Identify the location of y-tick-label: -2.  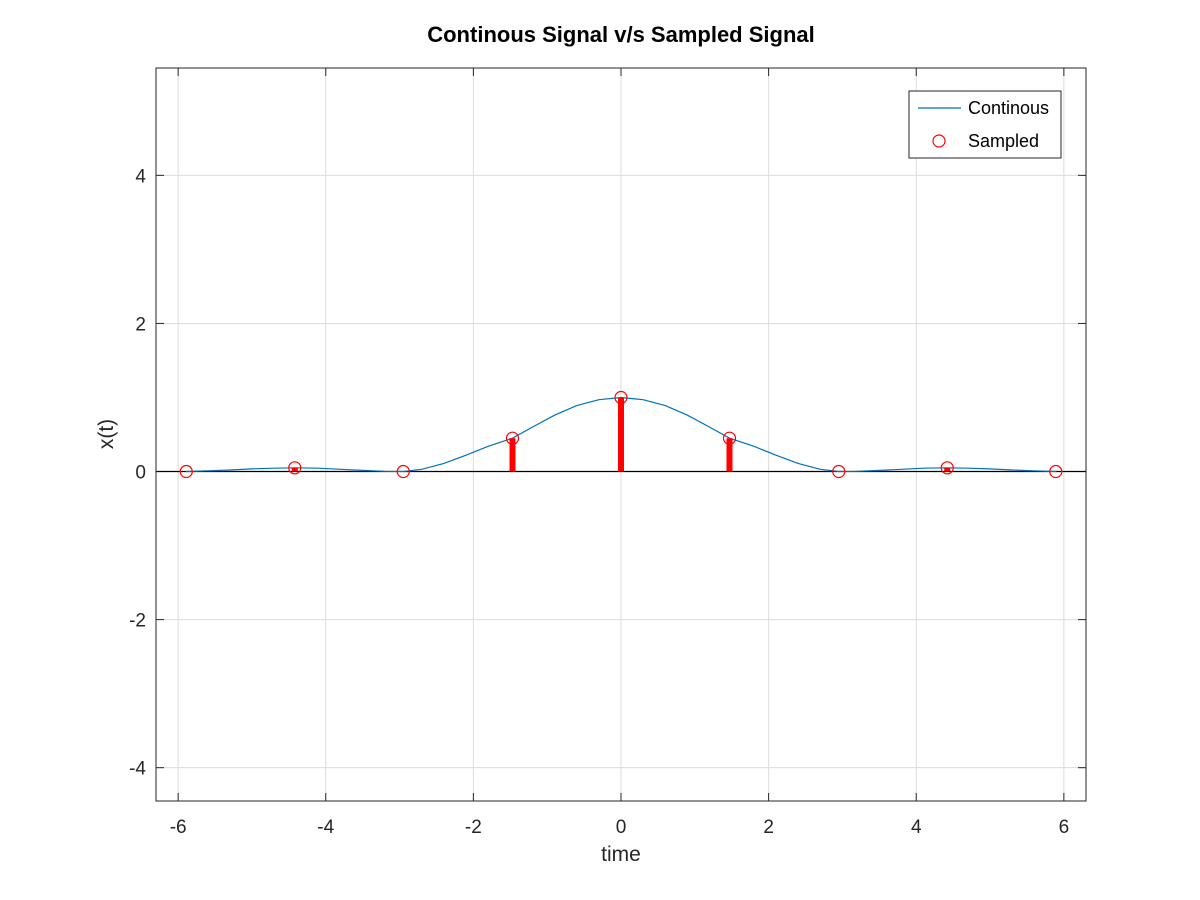
(137, 621).